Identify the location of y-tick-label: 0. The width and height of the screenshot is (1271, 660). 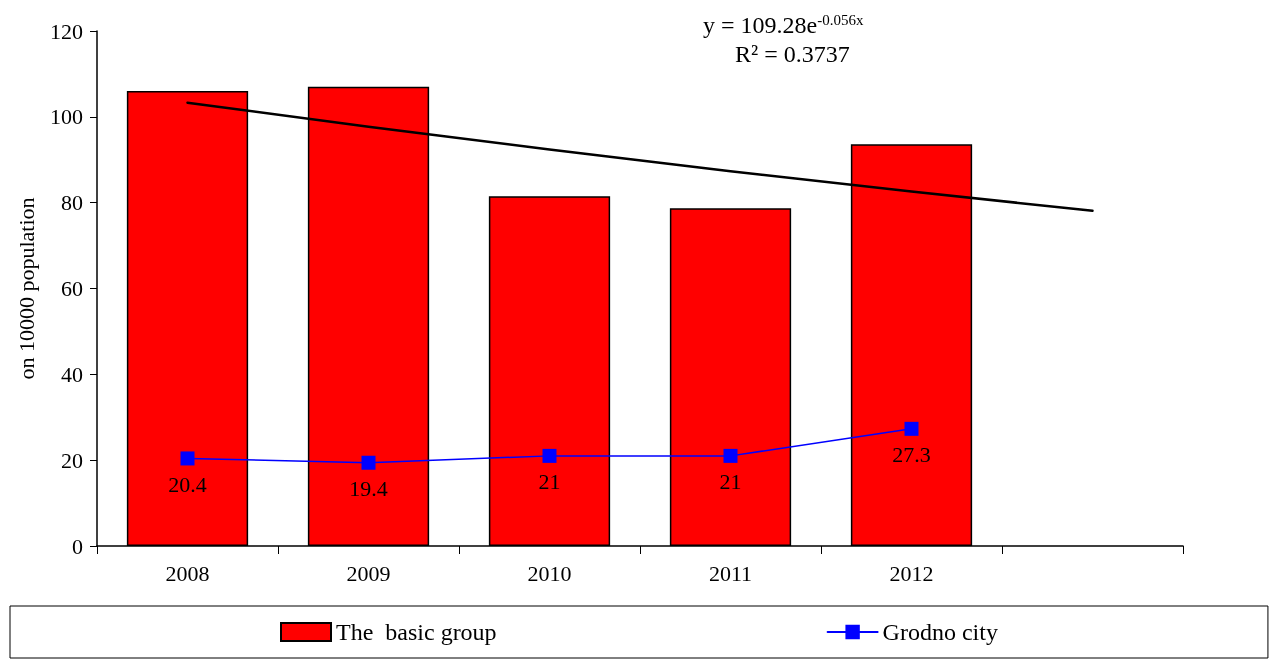
(77, 546).